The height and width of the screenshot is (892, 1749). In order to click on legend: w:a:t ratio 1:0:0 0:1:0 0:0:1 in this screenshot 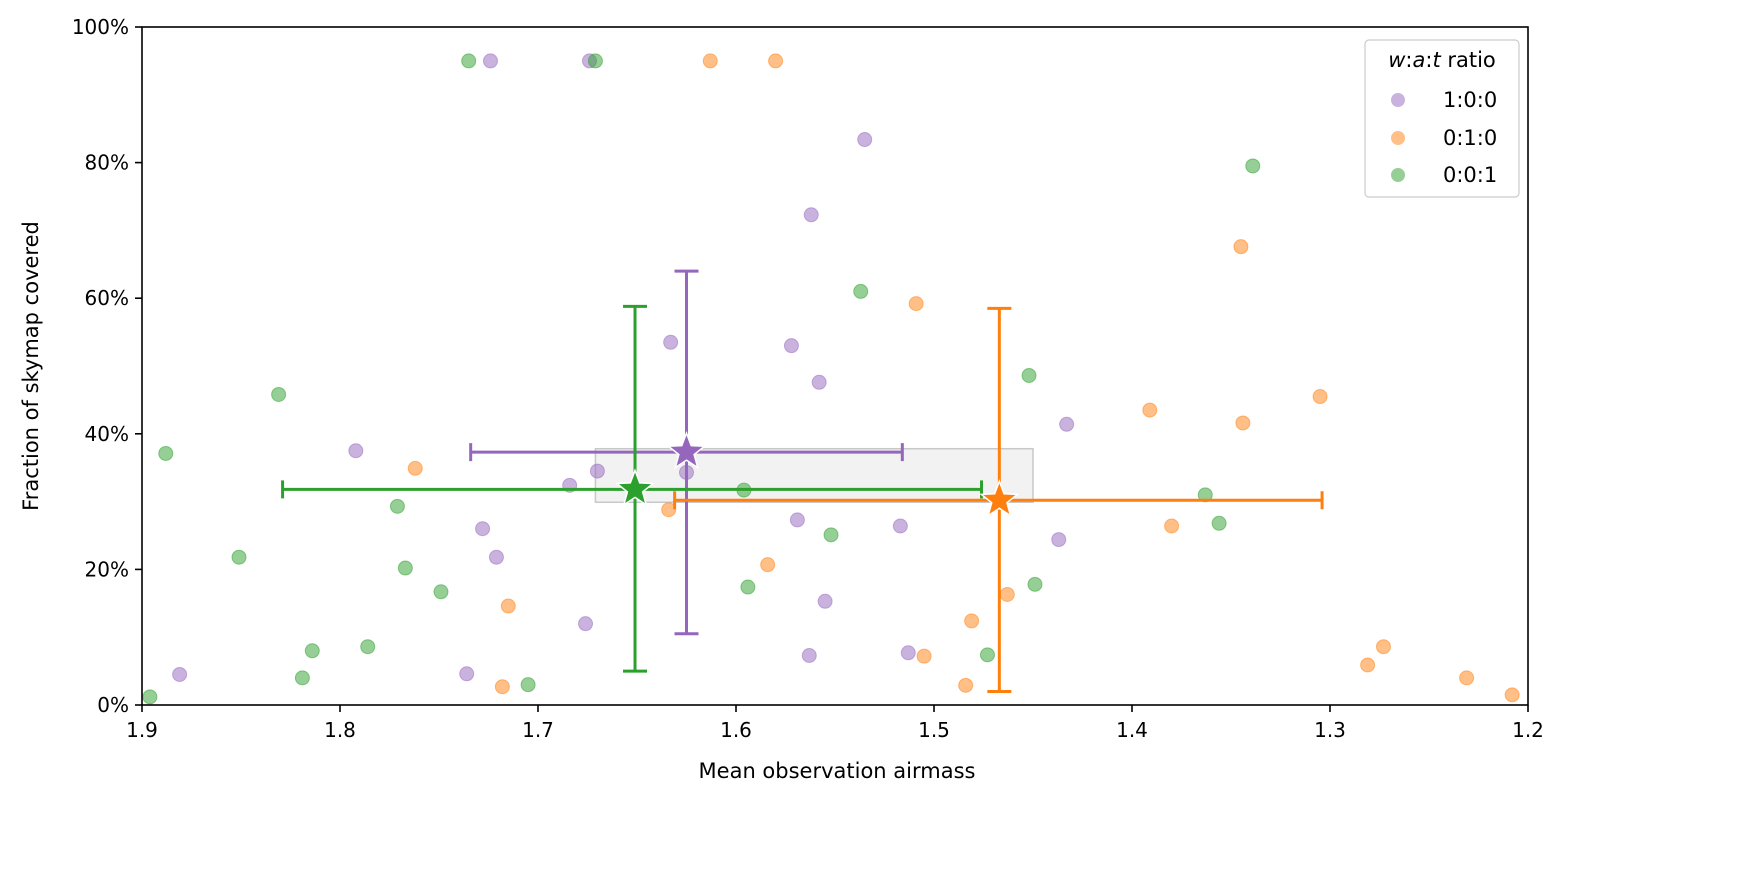, I will do `click(1442, 118)`.